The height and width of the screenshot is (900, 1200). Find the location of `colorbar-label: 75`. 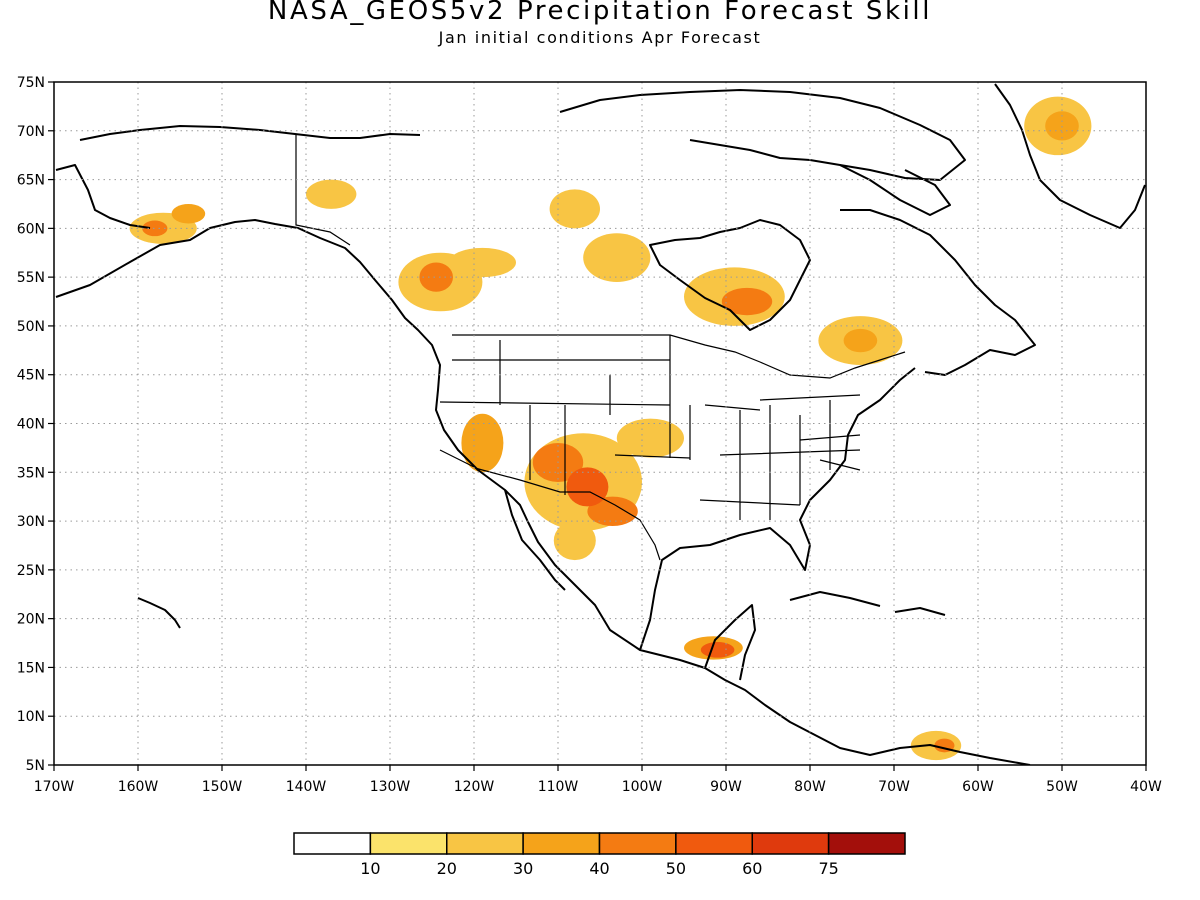

colorbar-label: 75 is located at coordinates (828, 868).